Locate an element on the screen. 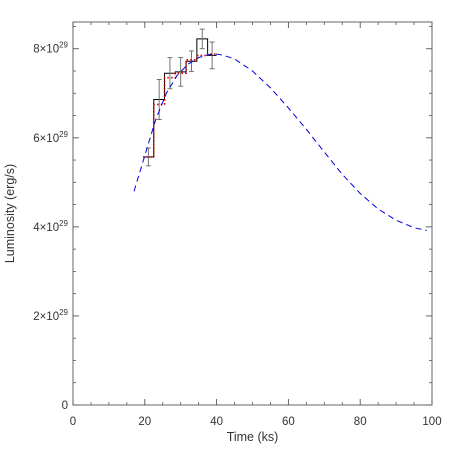  x-tick-label: 100 is located at coordinates (431, 422).